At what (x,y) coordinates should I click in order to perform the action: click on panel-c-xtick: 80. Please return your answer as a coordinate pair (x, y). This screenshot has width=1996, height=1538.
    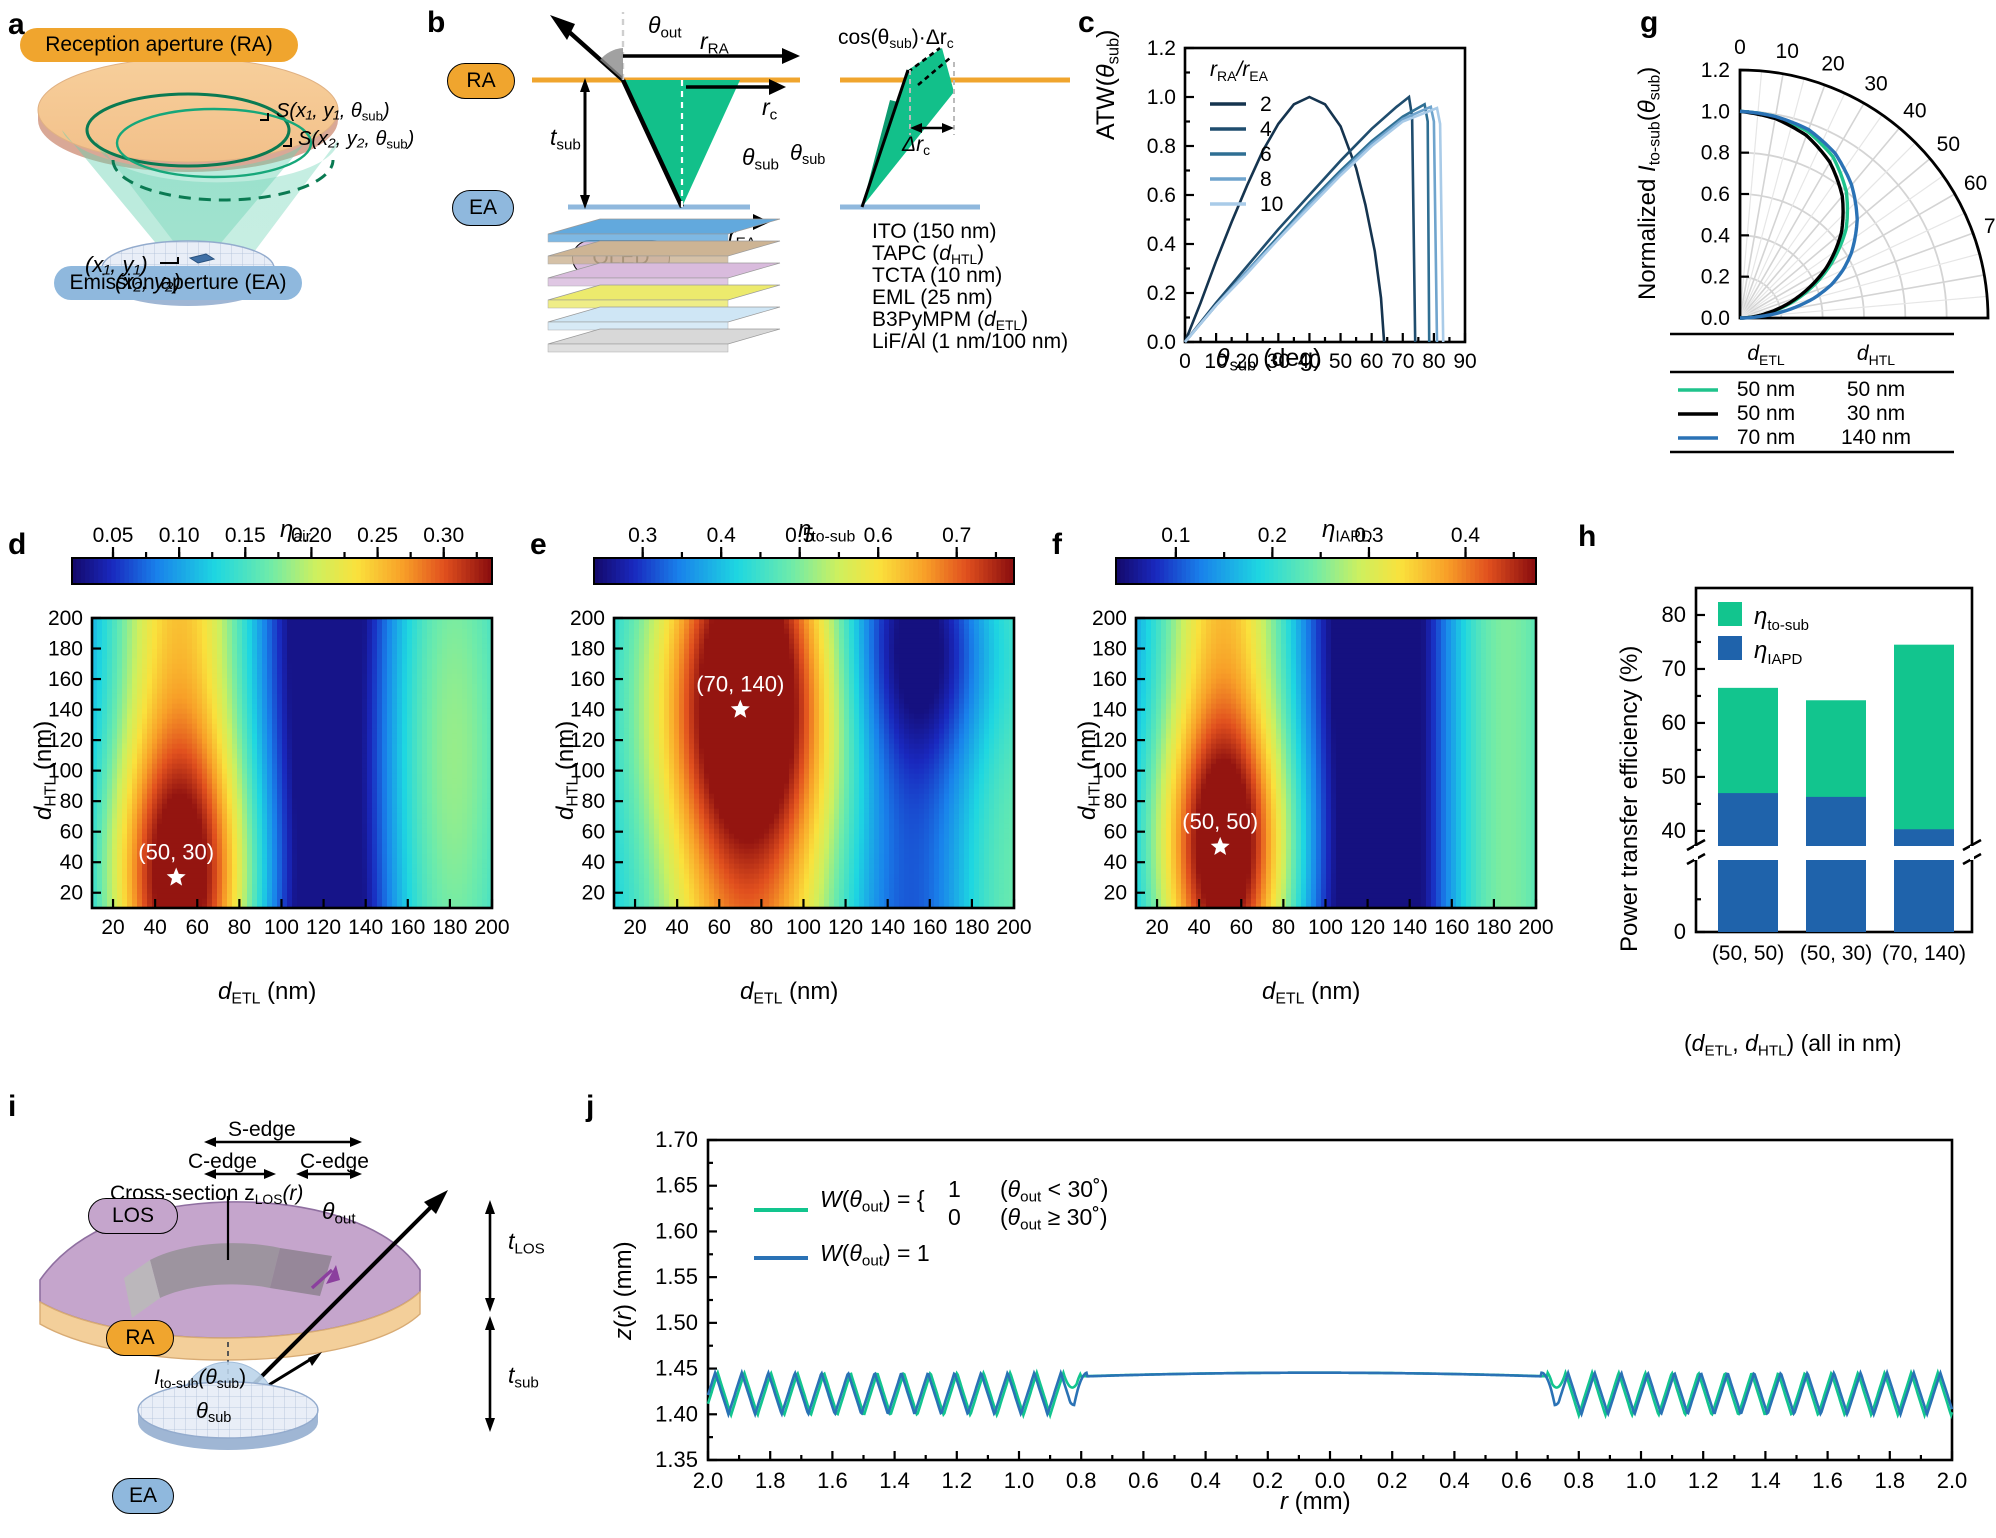
    Looking at the image, I should click on (1433, 361).